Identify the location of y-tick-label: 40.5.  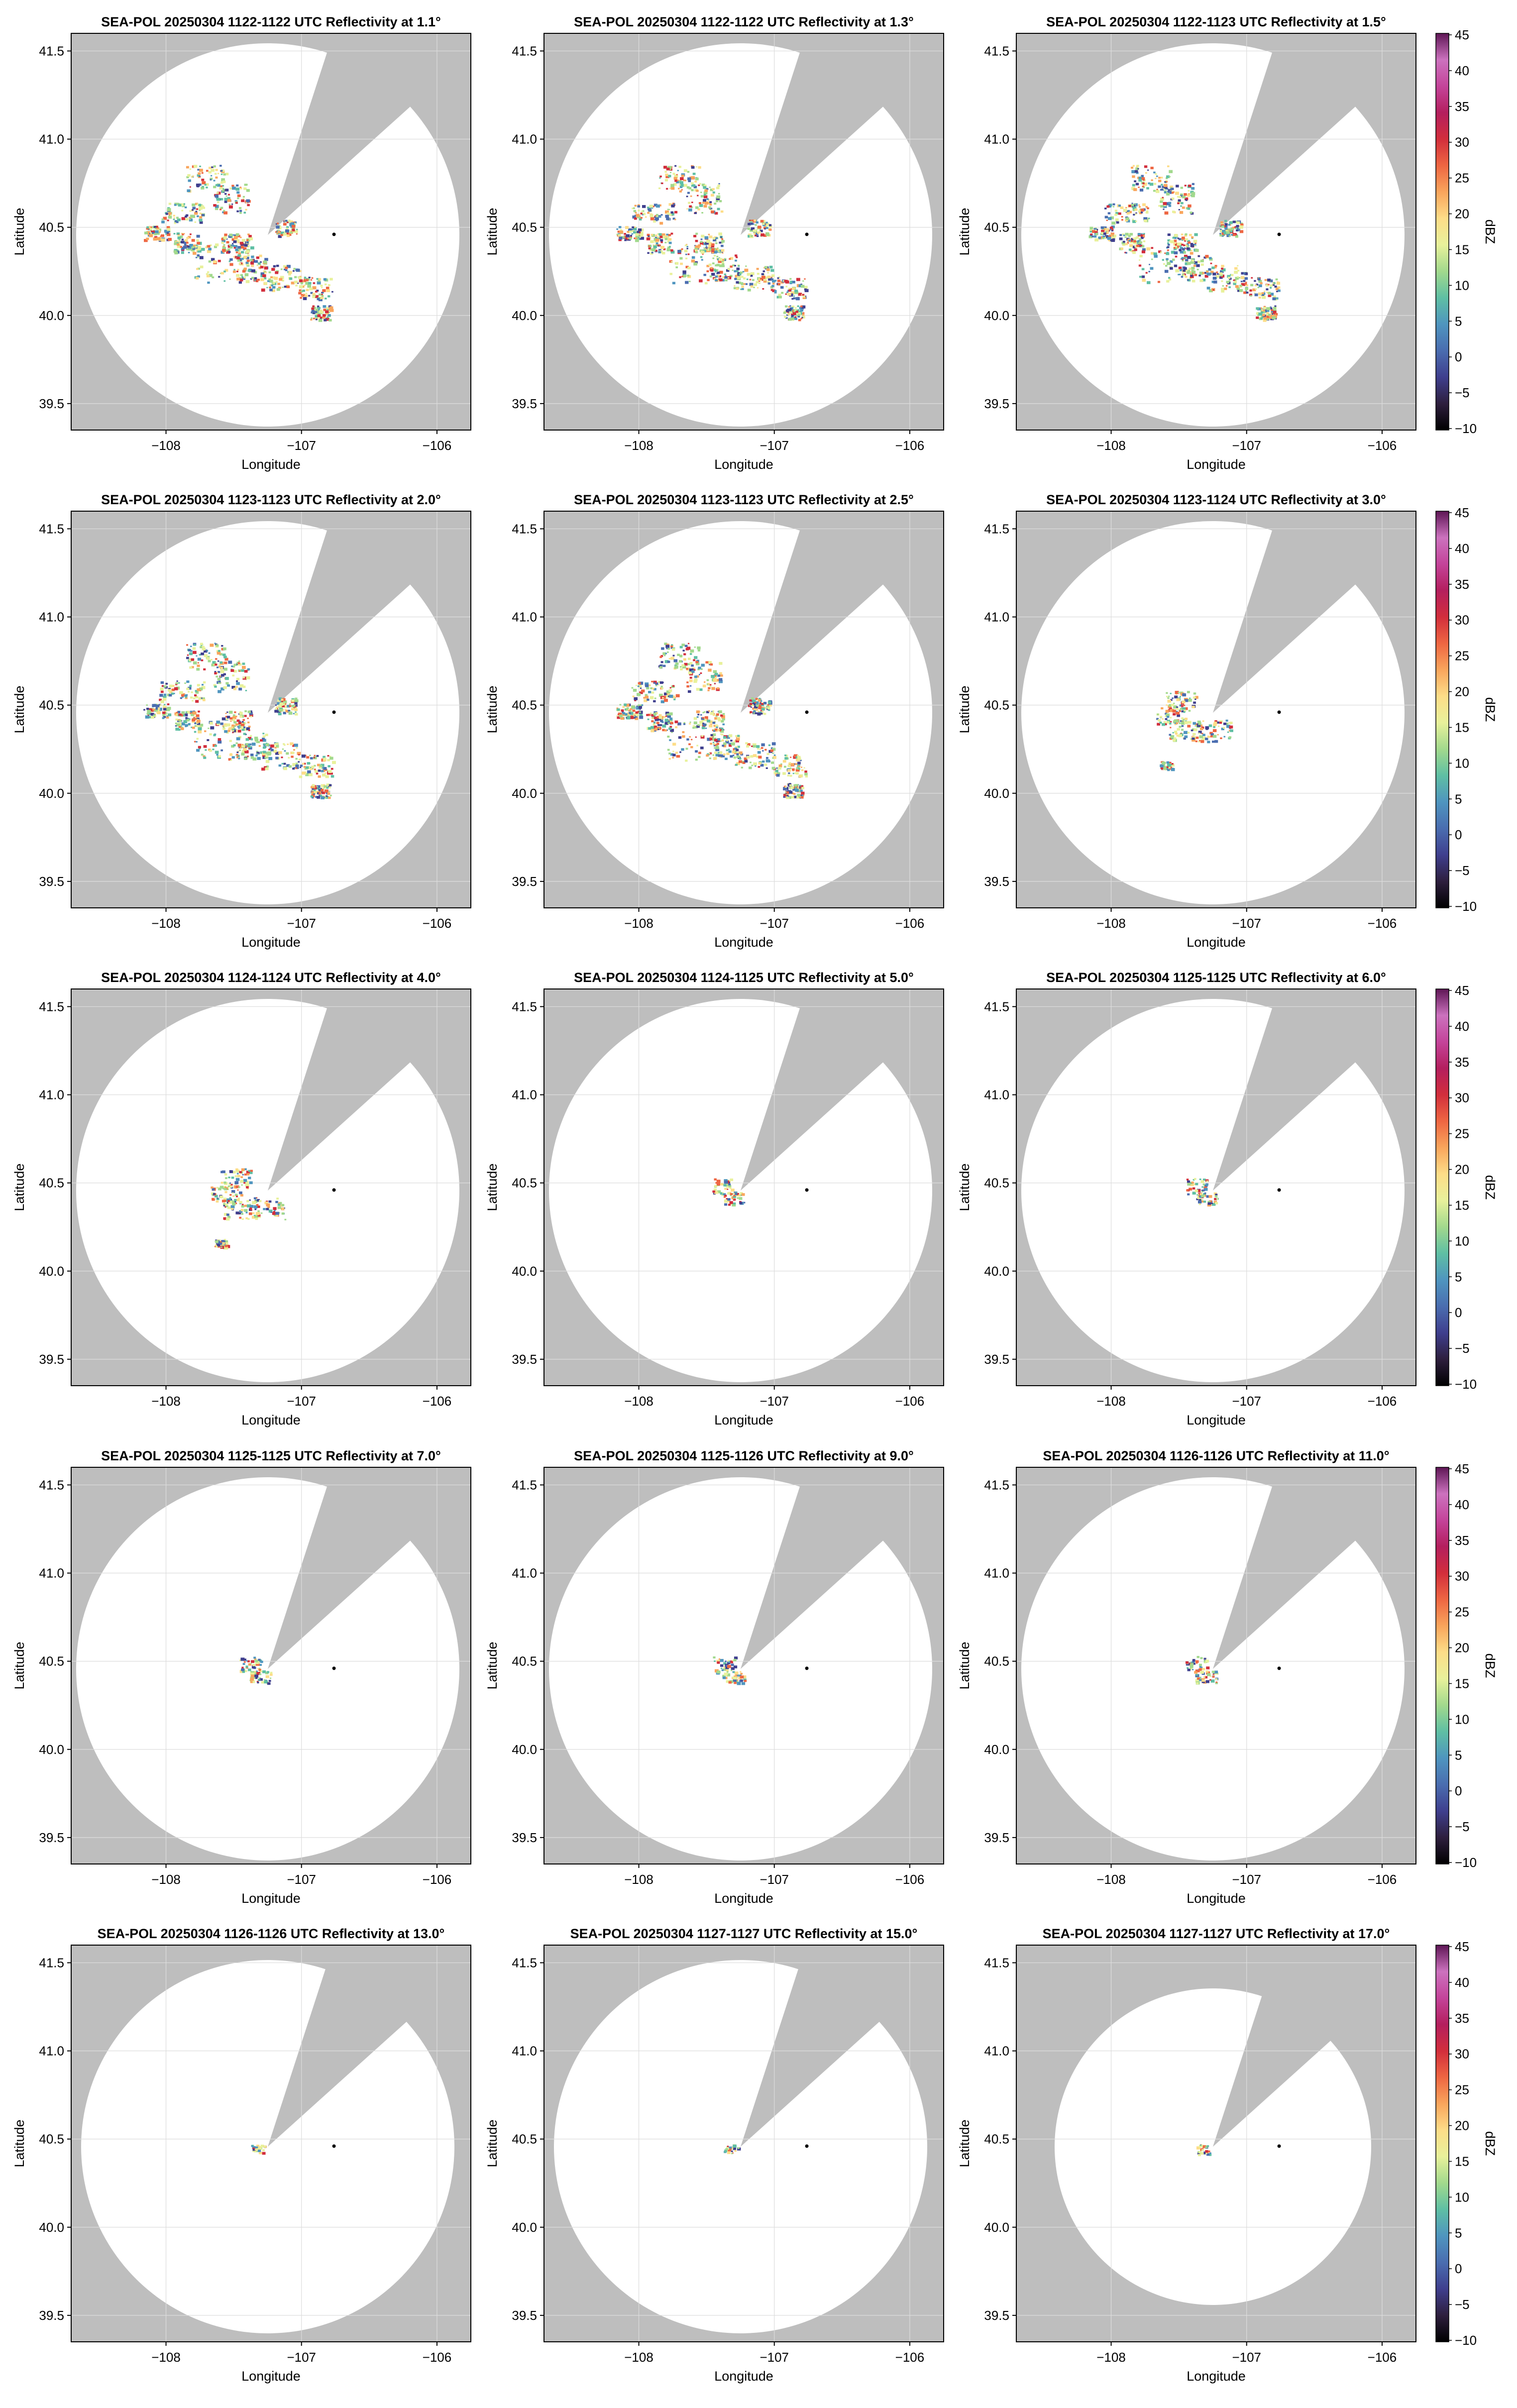
(51, 1183).